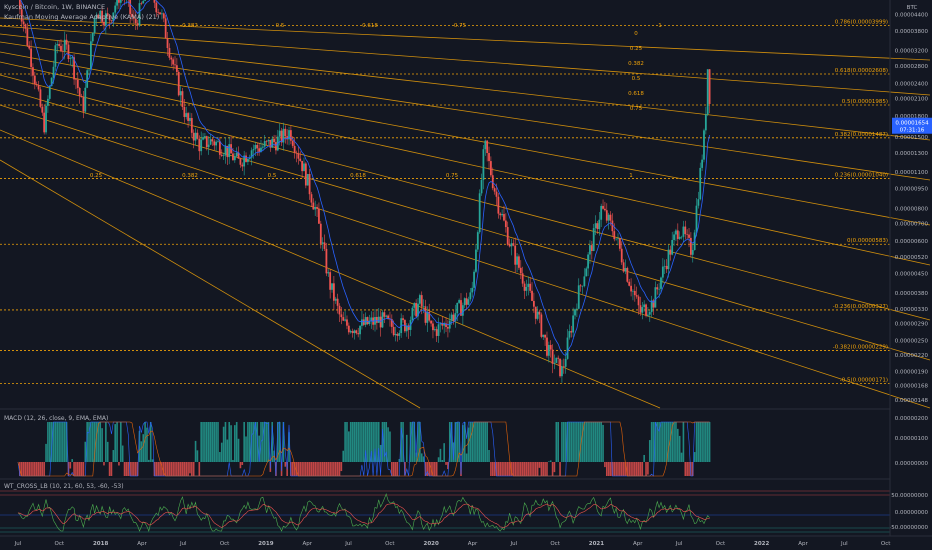 The width and height of the screenshot is (932, 550). Describe the element at coordinates (265, 544) in the screenshot. I see `time-tick-6: 2019` at that location.